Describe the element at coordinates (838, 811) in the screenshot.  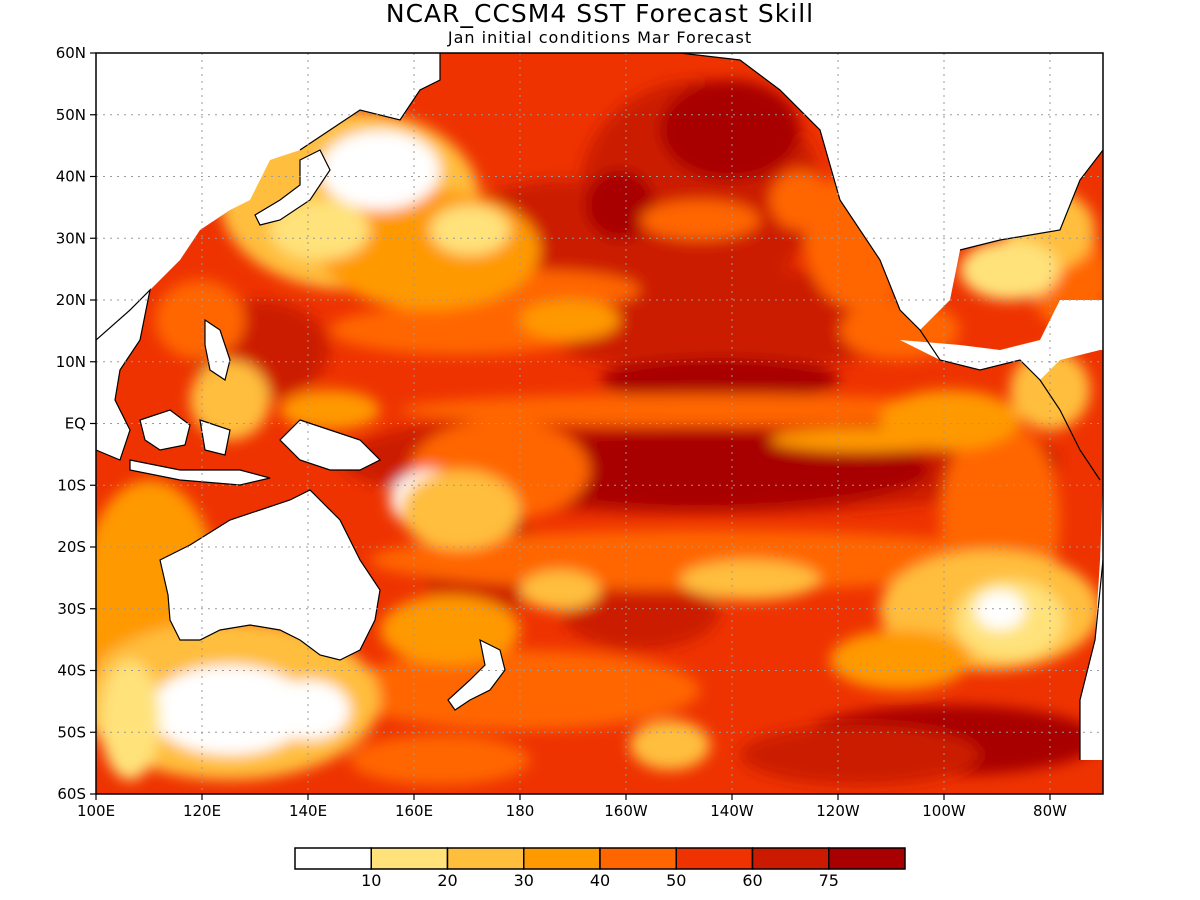
I see `lon-tick-label: 120W` at that location.